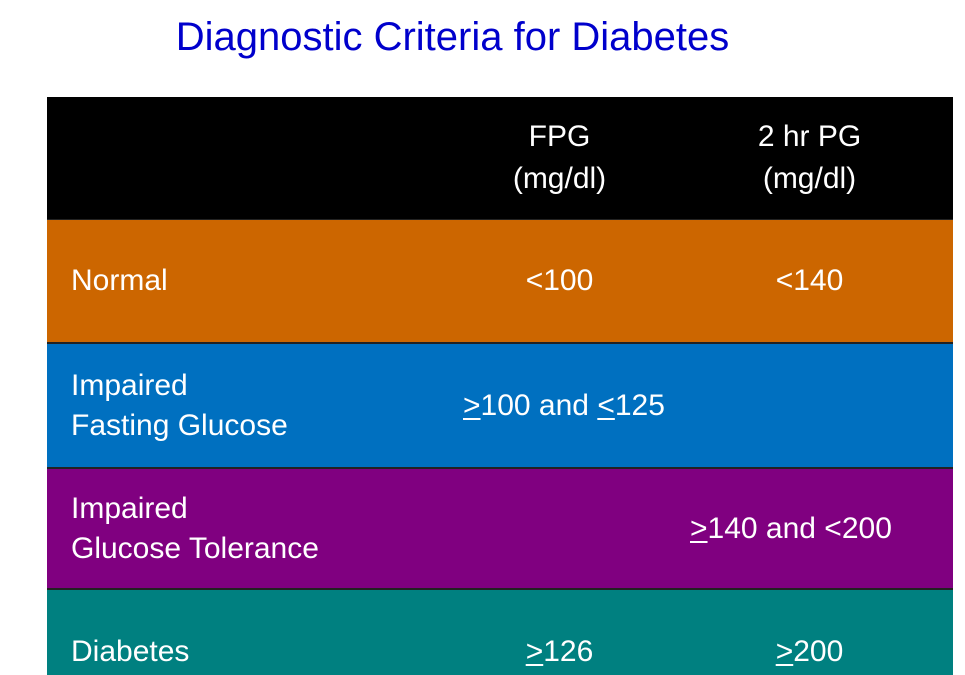 Image resolution: width=965 pixels, height=675 pixels. I want to click on row-label-line: Glucose Tolerance, so click(195, 548).